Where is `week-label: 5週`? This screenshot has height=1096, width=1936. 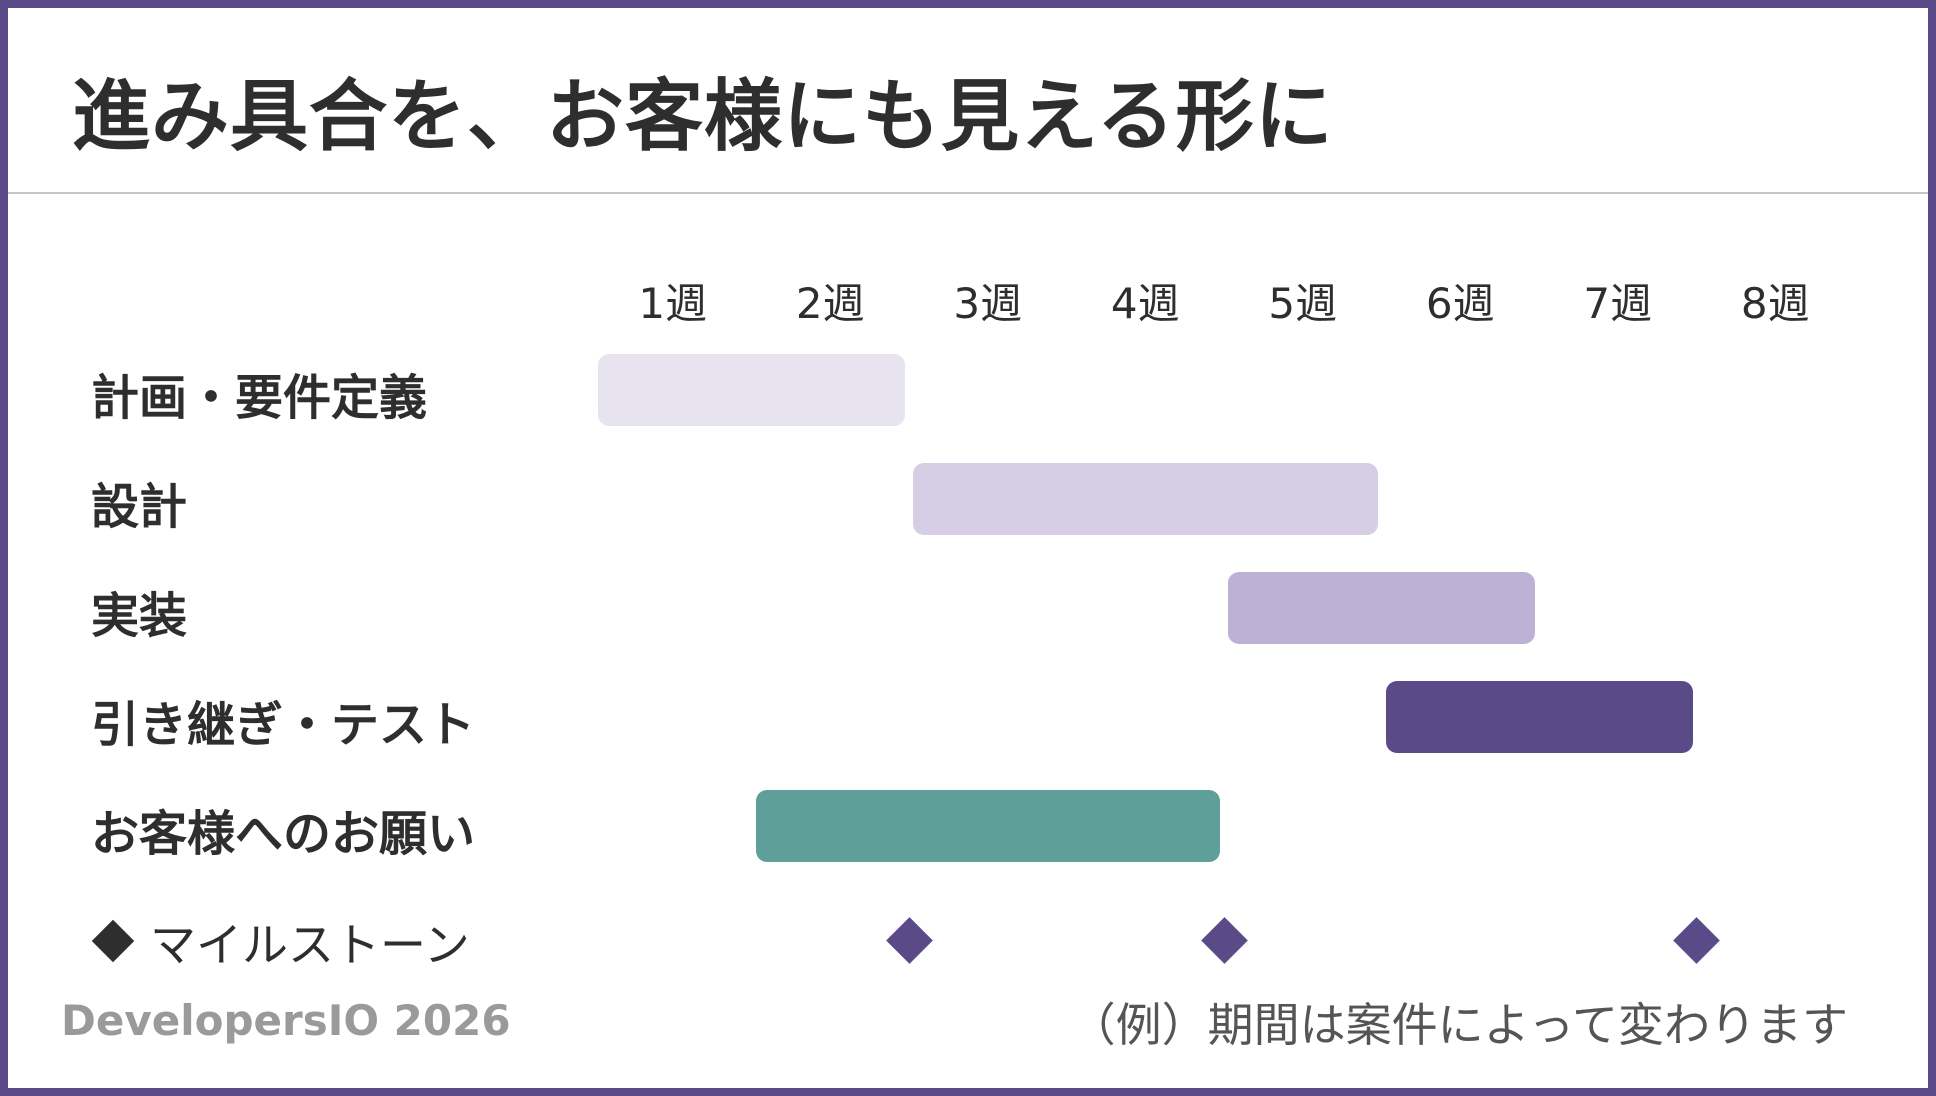
week-label: 5週 is located at coordinates (1303, 303).